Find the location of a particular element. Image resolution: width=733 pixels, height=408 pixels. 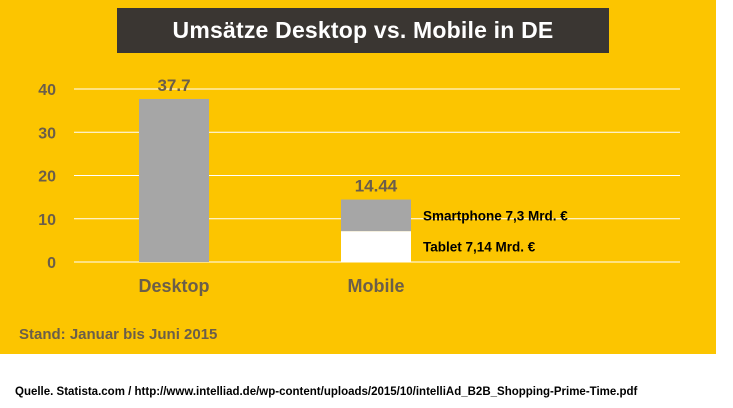

bar-mobile-tablet is located at coordinates (376, 246).